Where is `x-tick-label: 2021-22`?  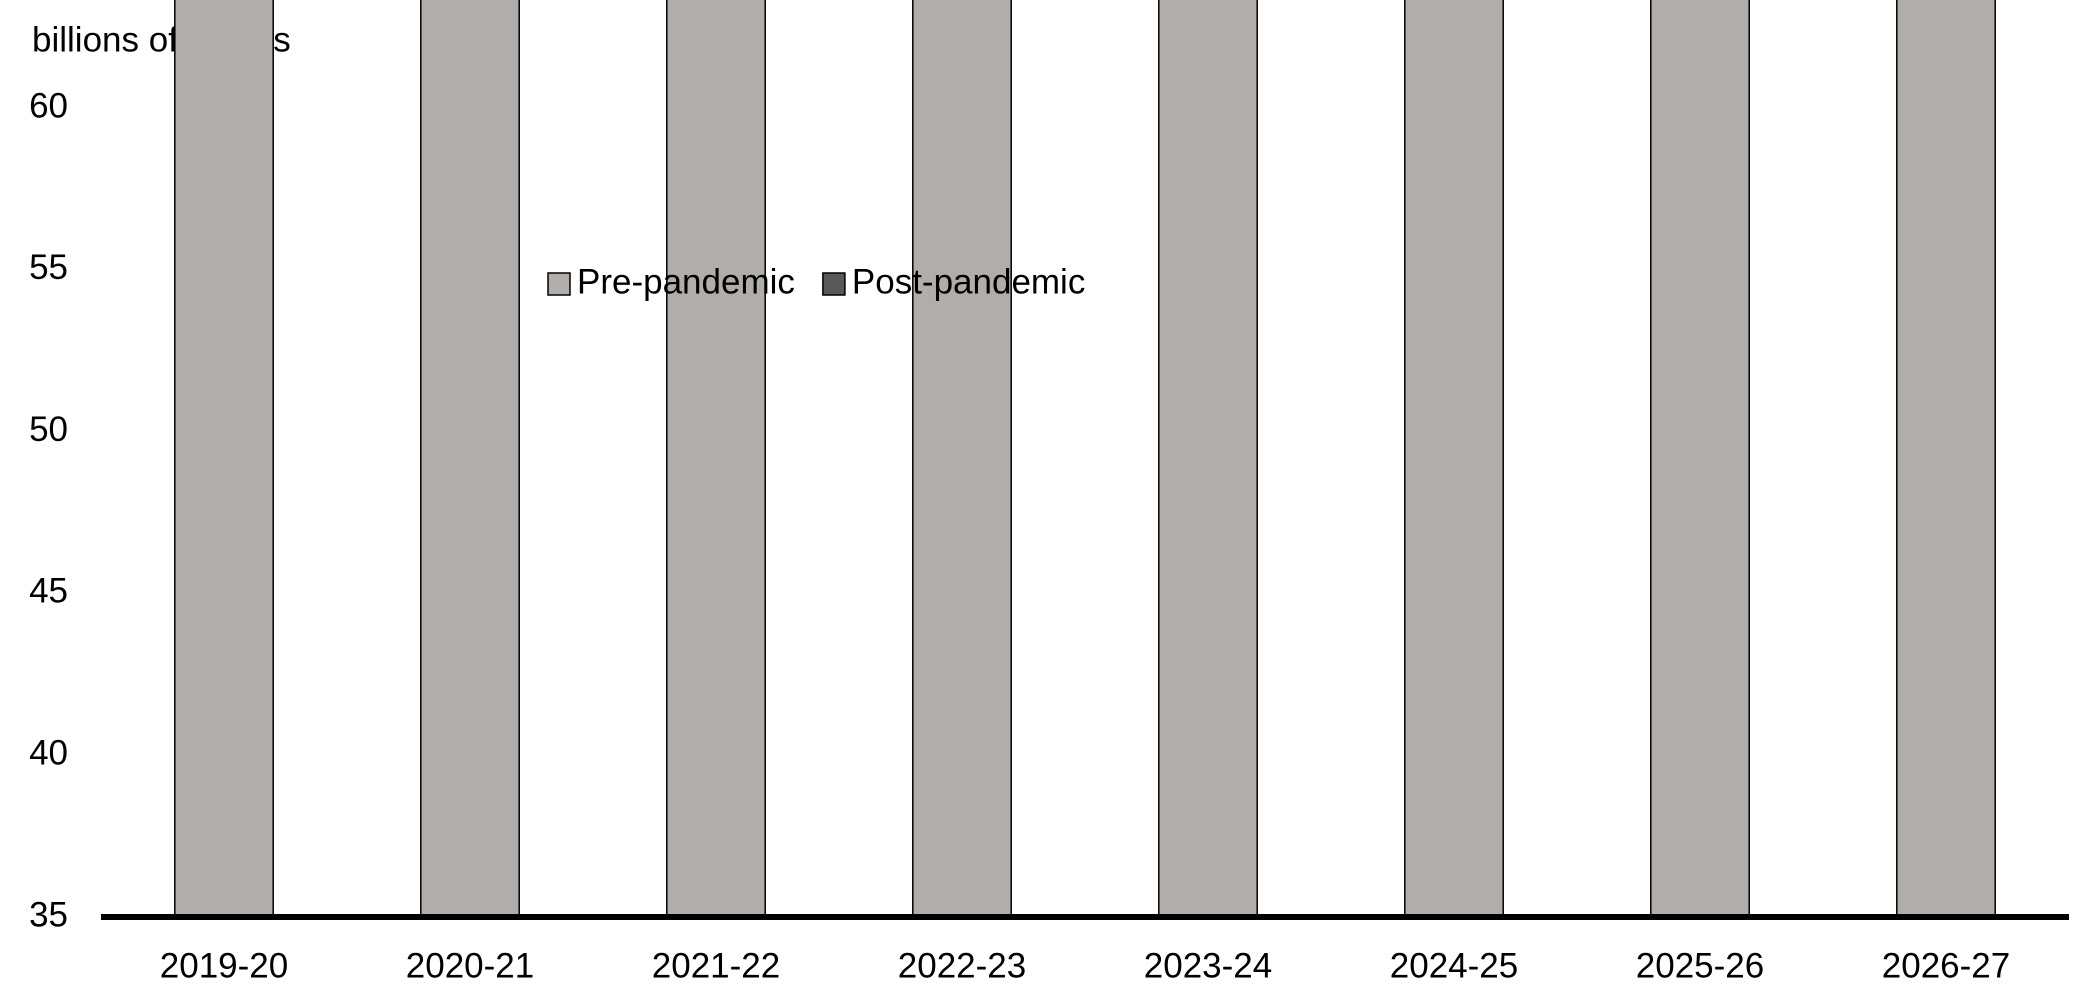
x-tick-label: 2021-22 is located at coordinates (716, 965).